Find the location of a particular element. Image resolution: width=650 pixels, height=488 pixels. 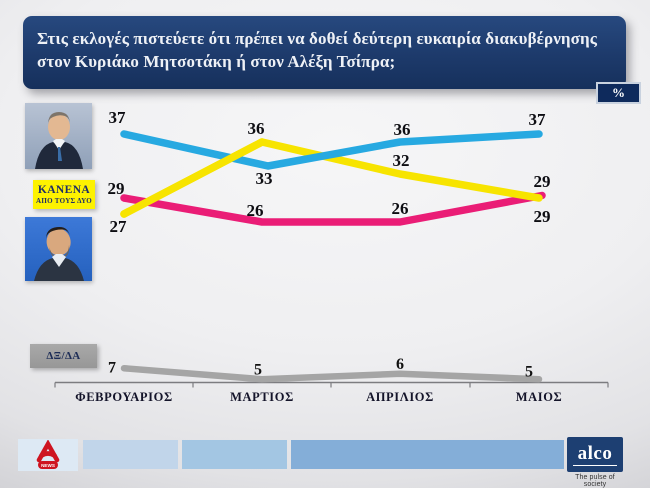

svg-text: ΜΑΡΤΙΟΣ is located at coordinates (262, 397).